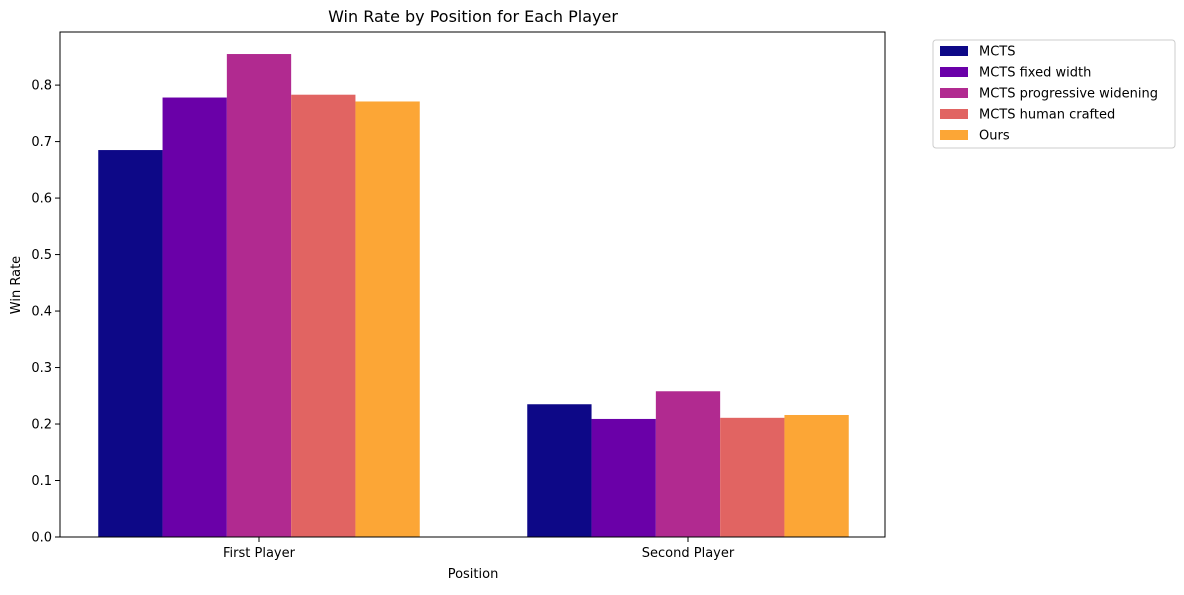 The image size is (1184, 595). I want to click on y-axis: 0.0 0.1 0.2 0.3 0.4 0.5 0.6 0.7 0.8, so click(45, 312).